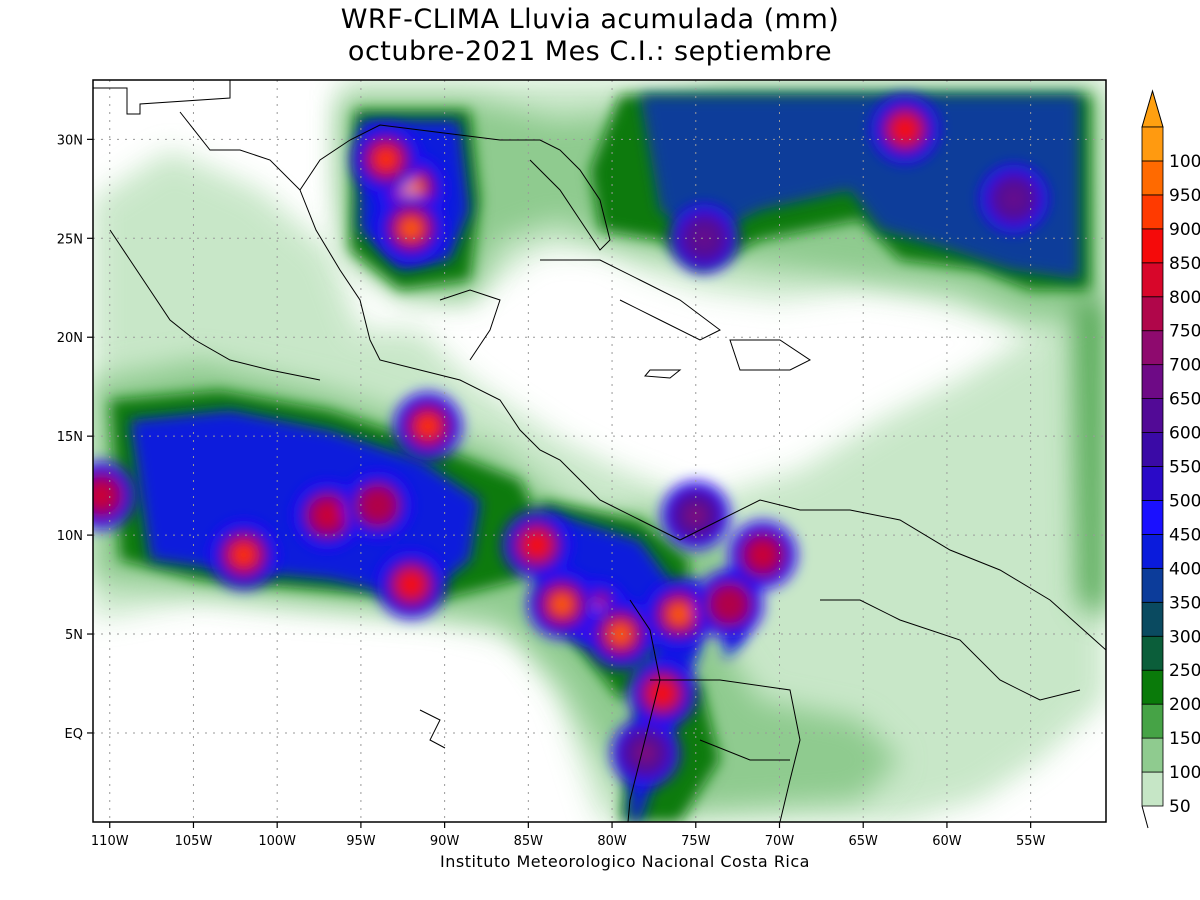  Describe the element at coordinates (1180, 807) in the screenshot. I see `legend-label: 50` at that location.